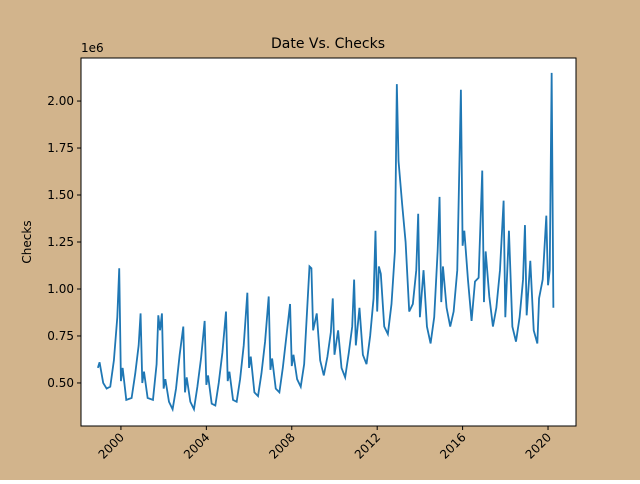 The height and width of the screenshot is (484, 640). I want to click on chart-title: Date Vs. Checks, so click(328, 44).